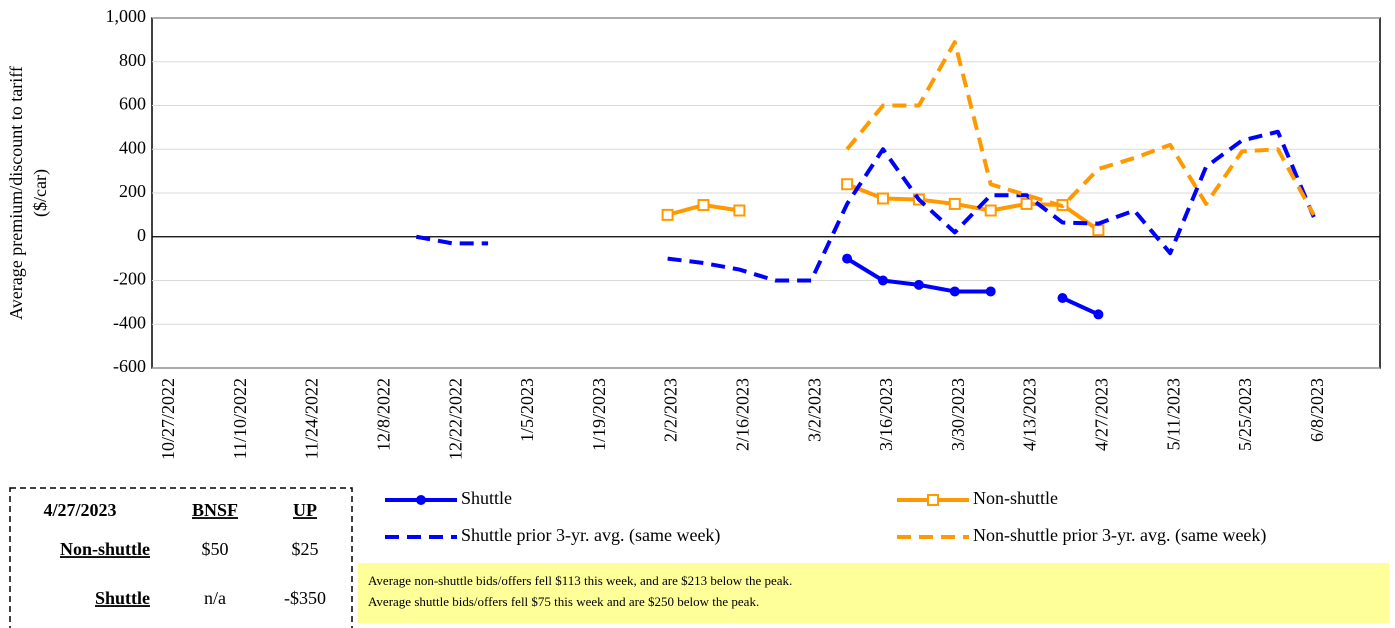 This screenshot has height=628, width=1395. Describe the element at coordinates (455, 419) in the screenshot. I see `x-tick-label: 12/22/2022` at that location.